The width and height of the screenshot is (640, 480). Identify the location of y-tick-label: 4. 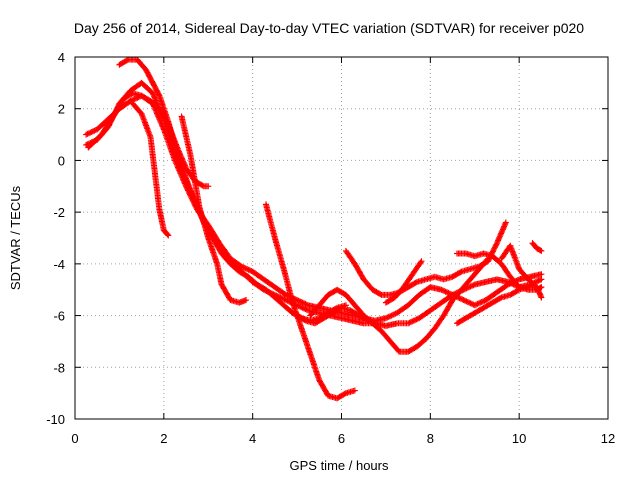
(61, 57).